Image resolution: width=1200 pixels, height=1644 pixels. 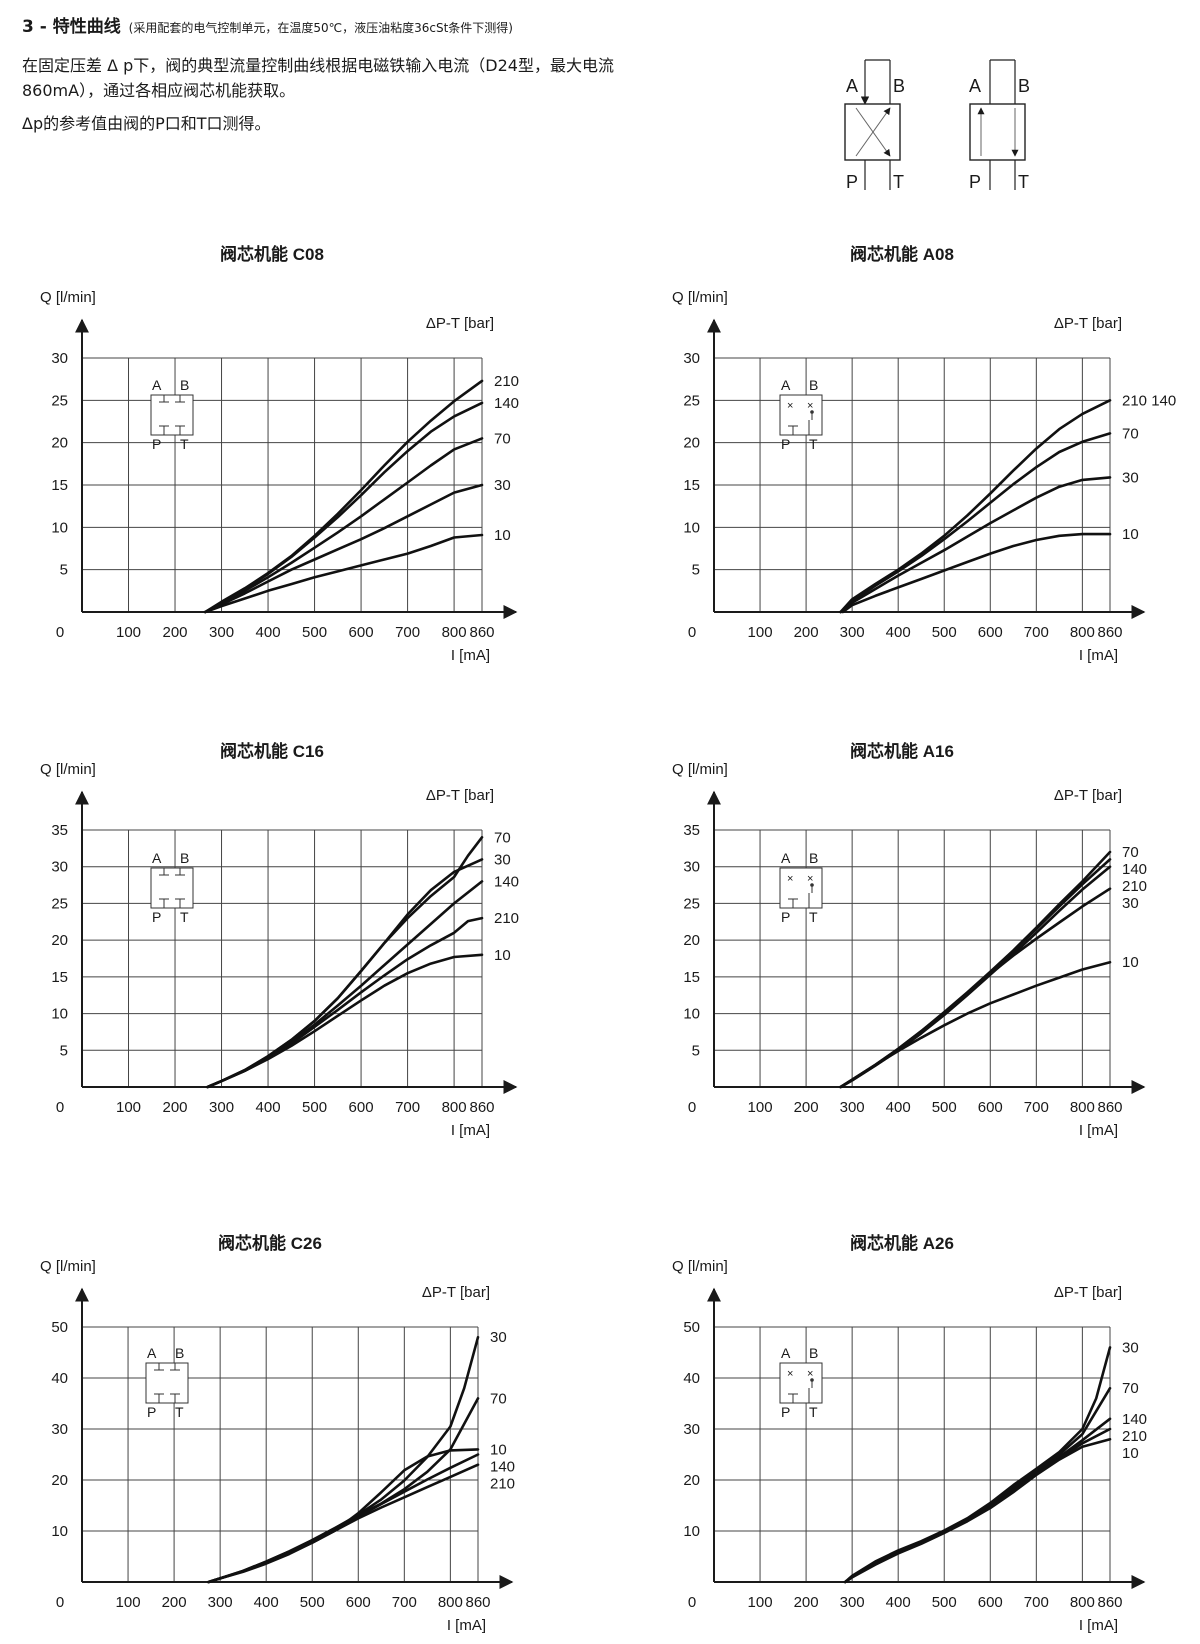 What do you see at coordinates (59, 1327) in the screenshot?
I see `y-tick-label: 50` at bounding box center [59, 1327].